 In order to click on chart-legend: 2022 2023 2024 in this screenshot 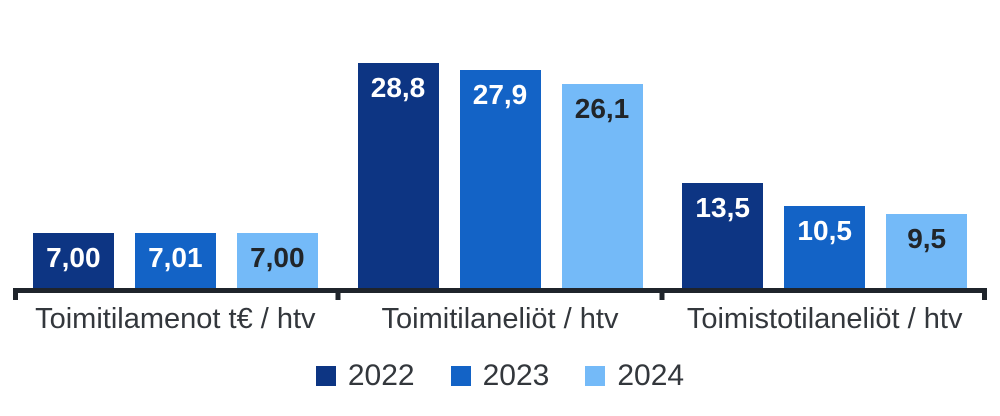, I will do `click(500, 376)`.